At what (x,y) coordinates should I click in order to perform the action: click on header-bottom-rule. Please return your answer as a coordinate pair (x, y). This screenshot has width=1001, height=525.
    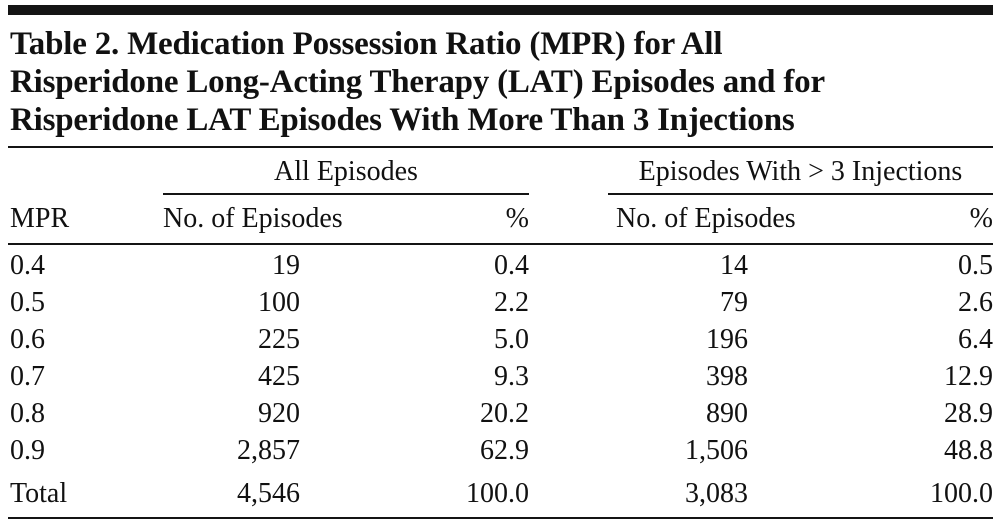
    Looking at the image, I should click on (500, 244).